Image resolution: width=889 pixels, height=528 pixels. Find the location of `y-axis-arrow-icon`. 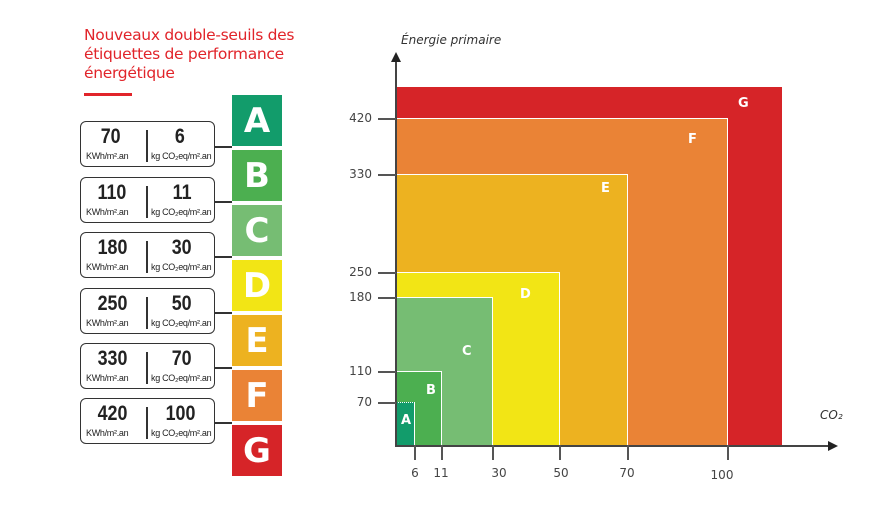

y-axis-arrow-icon is located at coordinates (396, 57).